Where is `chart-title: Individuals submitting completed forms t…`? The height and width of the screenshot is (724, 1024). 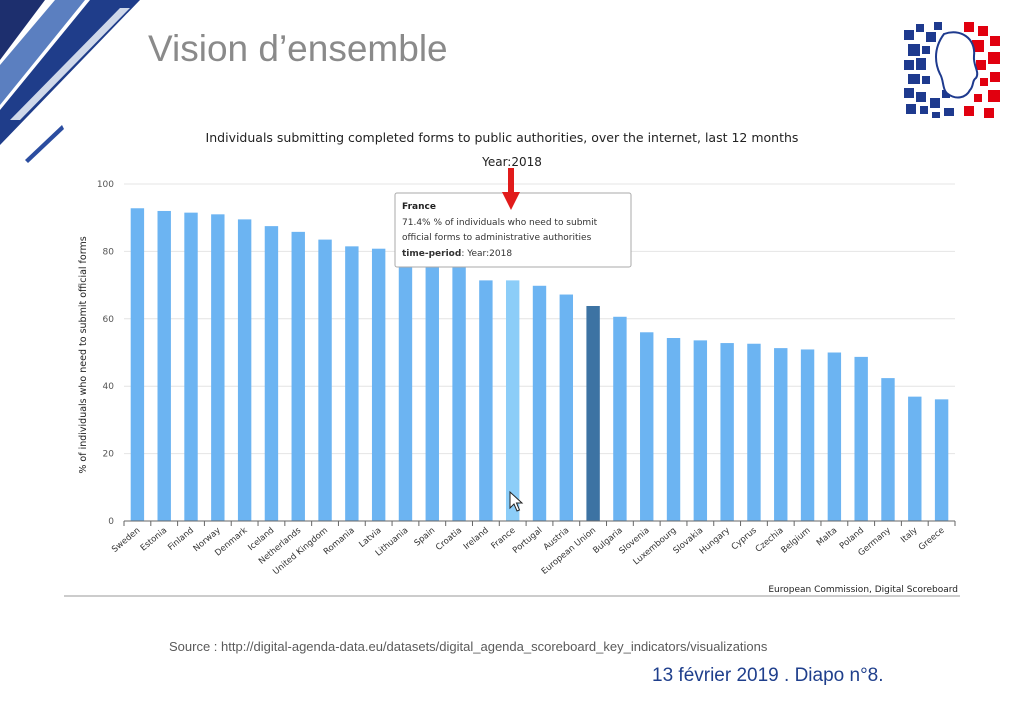 chart-title: Individuals submitting completed forms t… is located at coordinates (502, 137).